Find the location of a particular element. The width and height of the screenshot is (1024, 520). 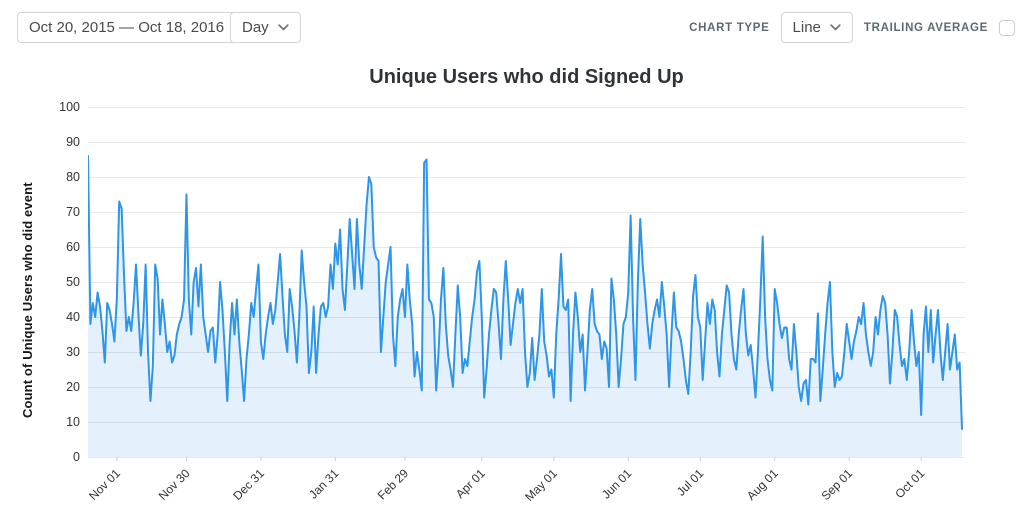

x-tick-label: Apr 01 is located at coordinates (470, 483).